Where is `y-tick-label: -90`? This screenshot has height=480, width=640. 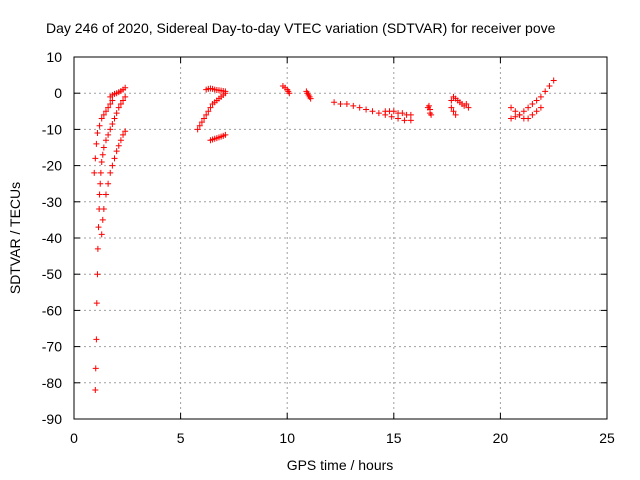
y-tick-label: -90 is located at coordinates (52, 419).